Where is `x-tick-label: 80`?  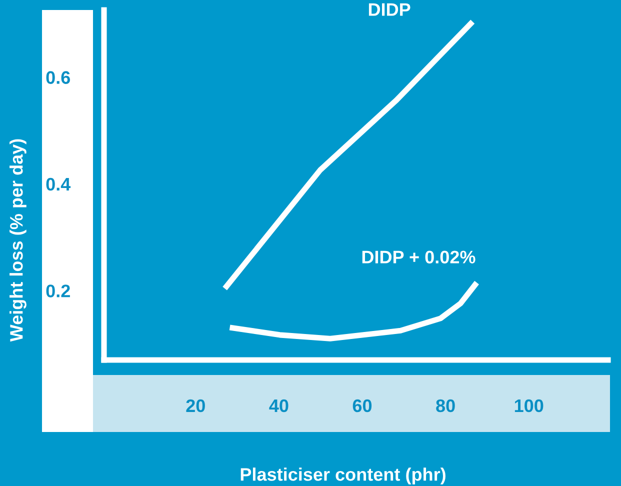
x-tick-label: 80 is located at coordinates (445, 405).